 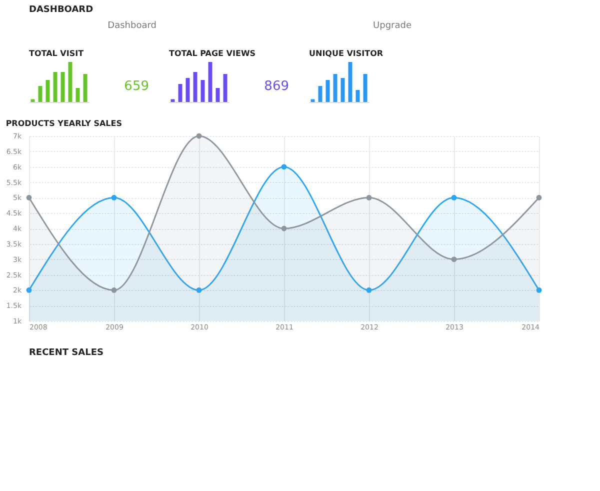 What do you see at coordinates (61, 10) in the screenshot?
I see `text: DASHBOARD` at bounding box center [61, 10].